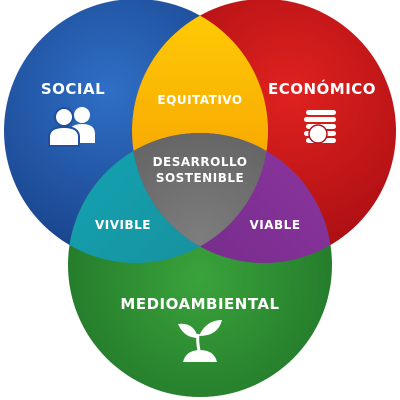 The height and width of the screenshot is (400, 400). Describe the element at coordinates (200, 178) in the screenshot. I see `center-label-line2: SOSTENIBLE` at that location.